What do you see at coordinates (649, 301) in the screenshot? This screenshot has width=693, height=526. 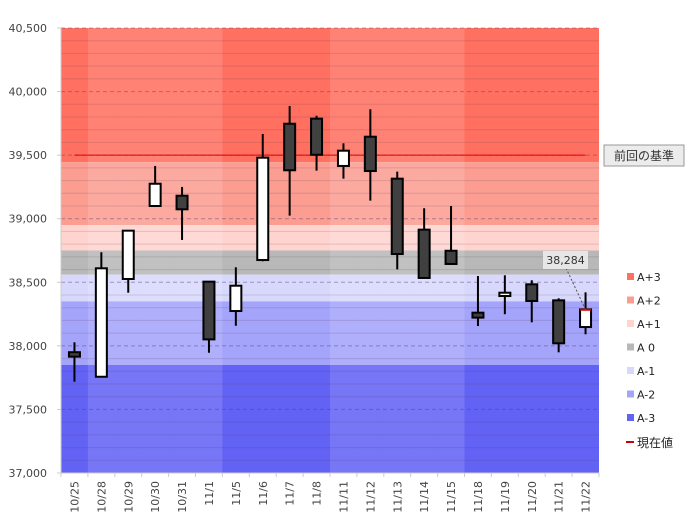 I see `legend-label: A+2` at bounding box center [649, 301].